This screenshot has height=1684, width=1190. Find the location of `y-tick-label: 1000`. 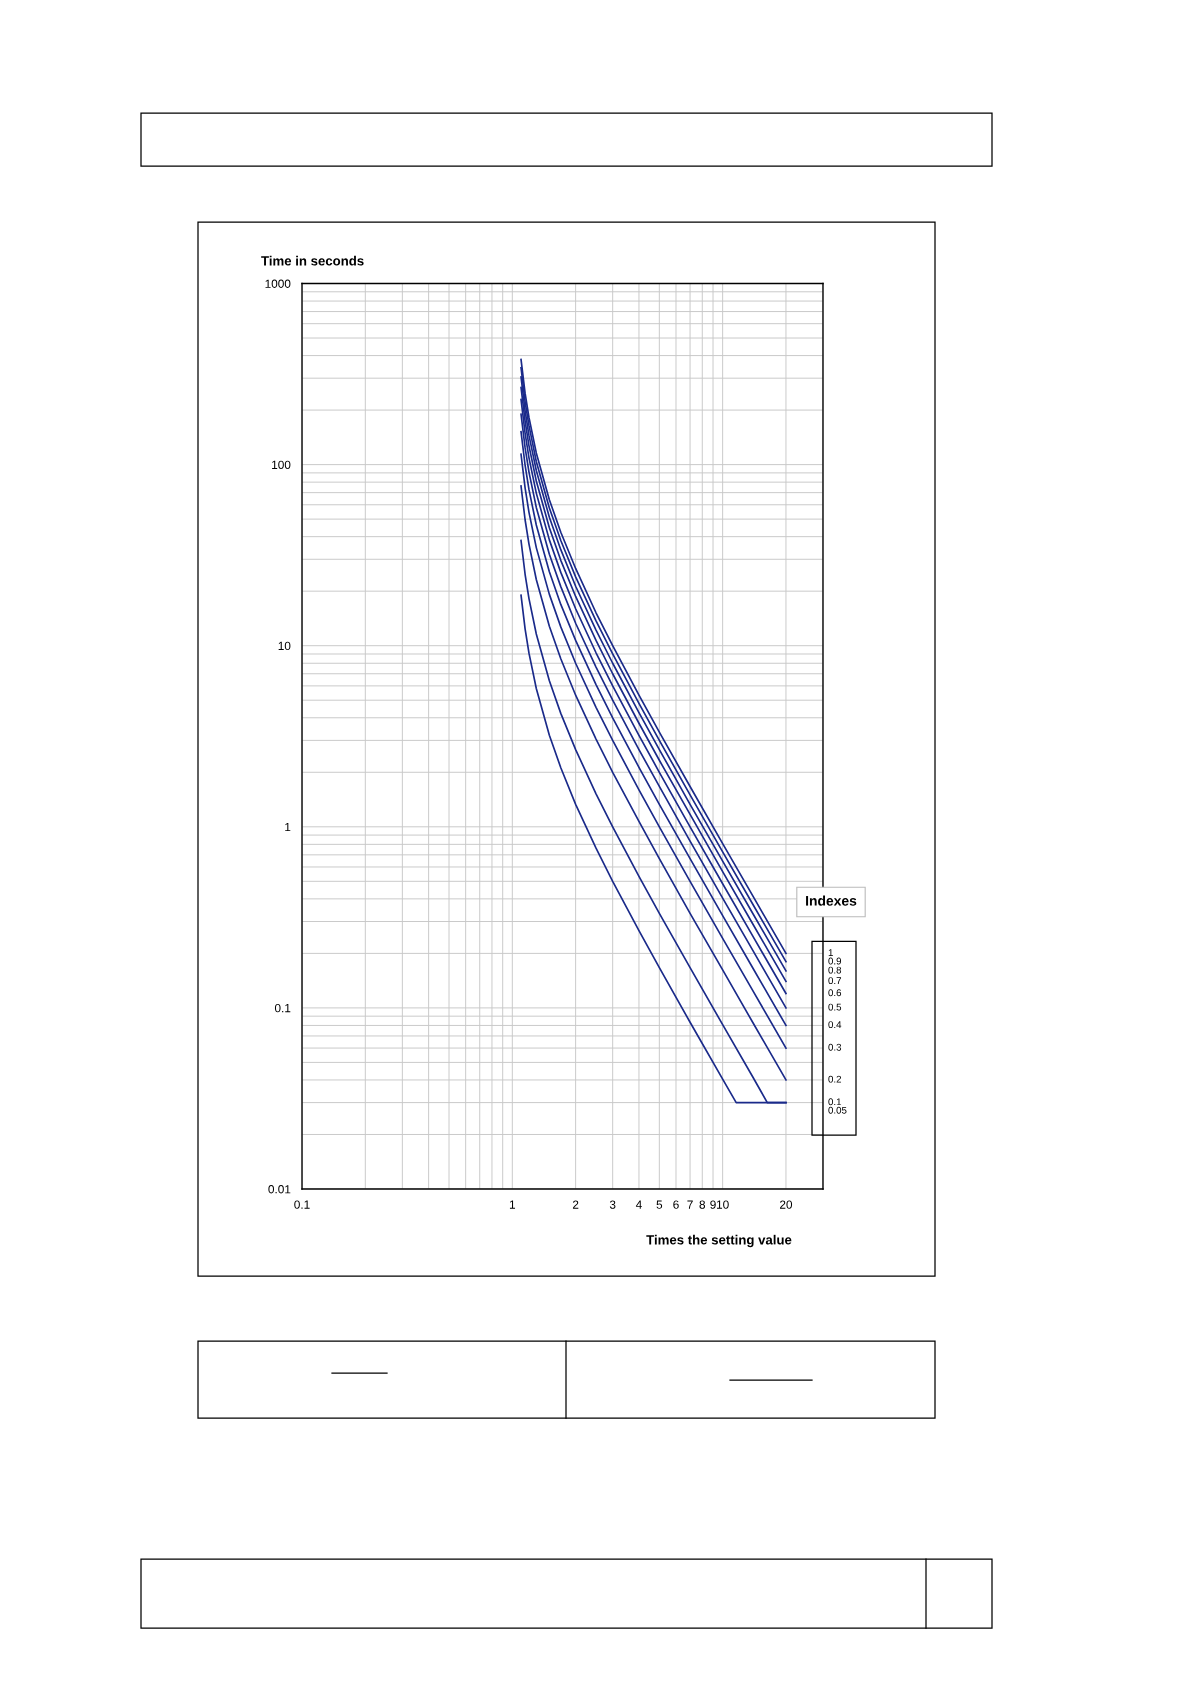

y-tick-label: 1000 is located at coordinates (278, 283).